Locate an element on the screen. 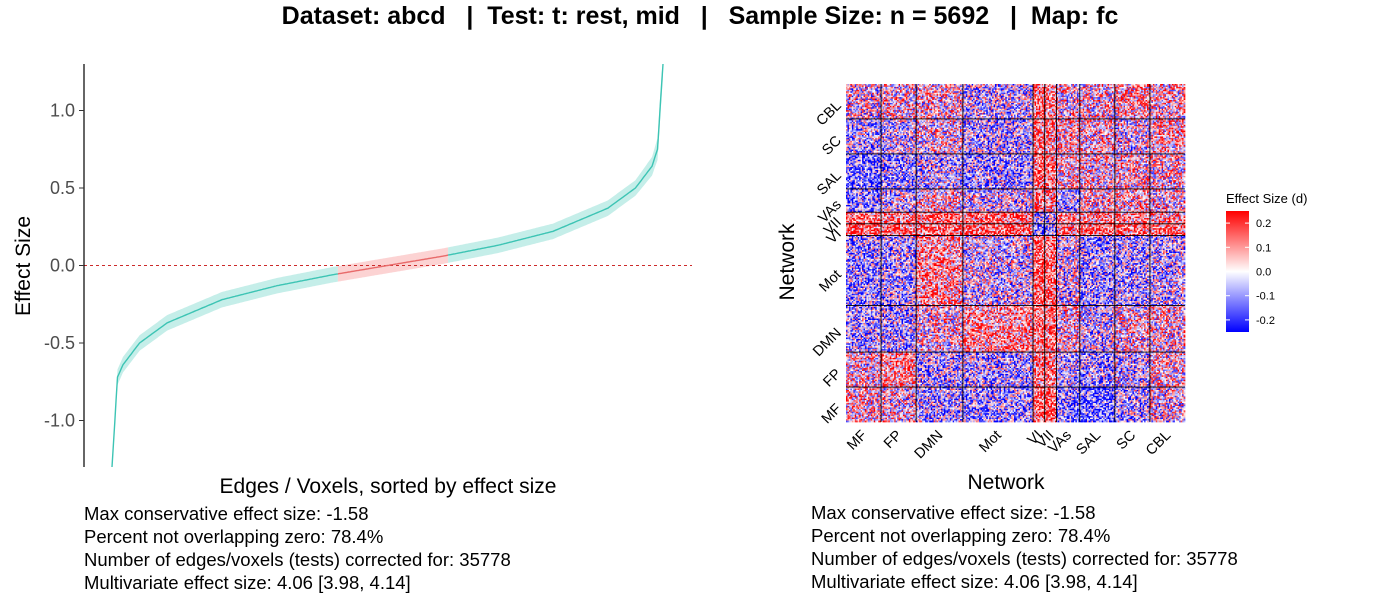  y-tick-label: 1.0 is located at coordinates (62, 111).